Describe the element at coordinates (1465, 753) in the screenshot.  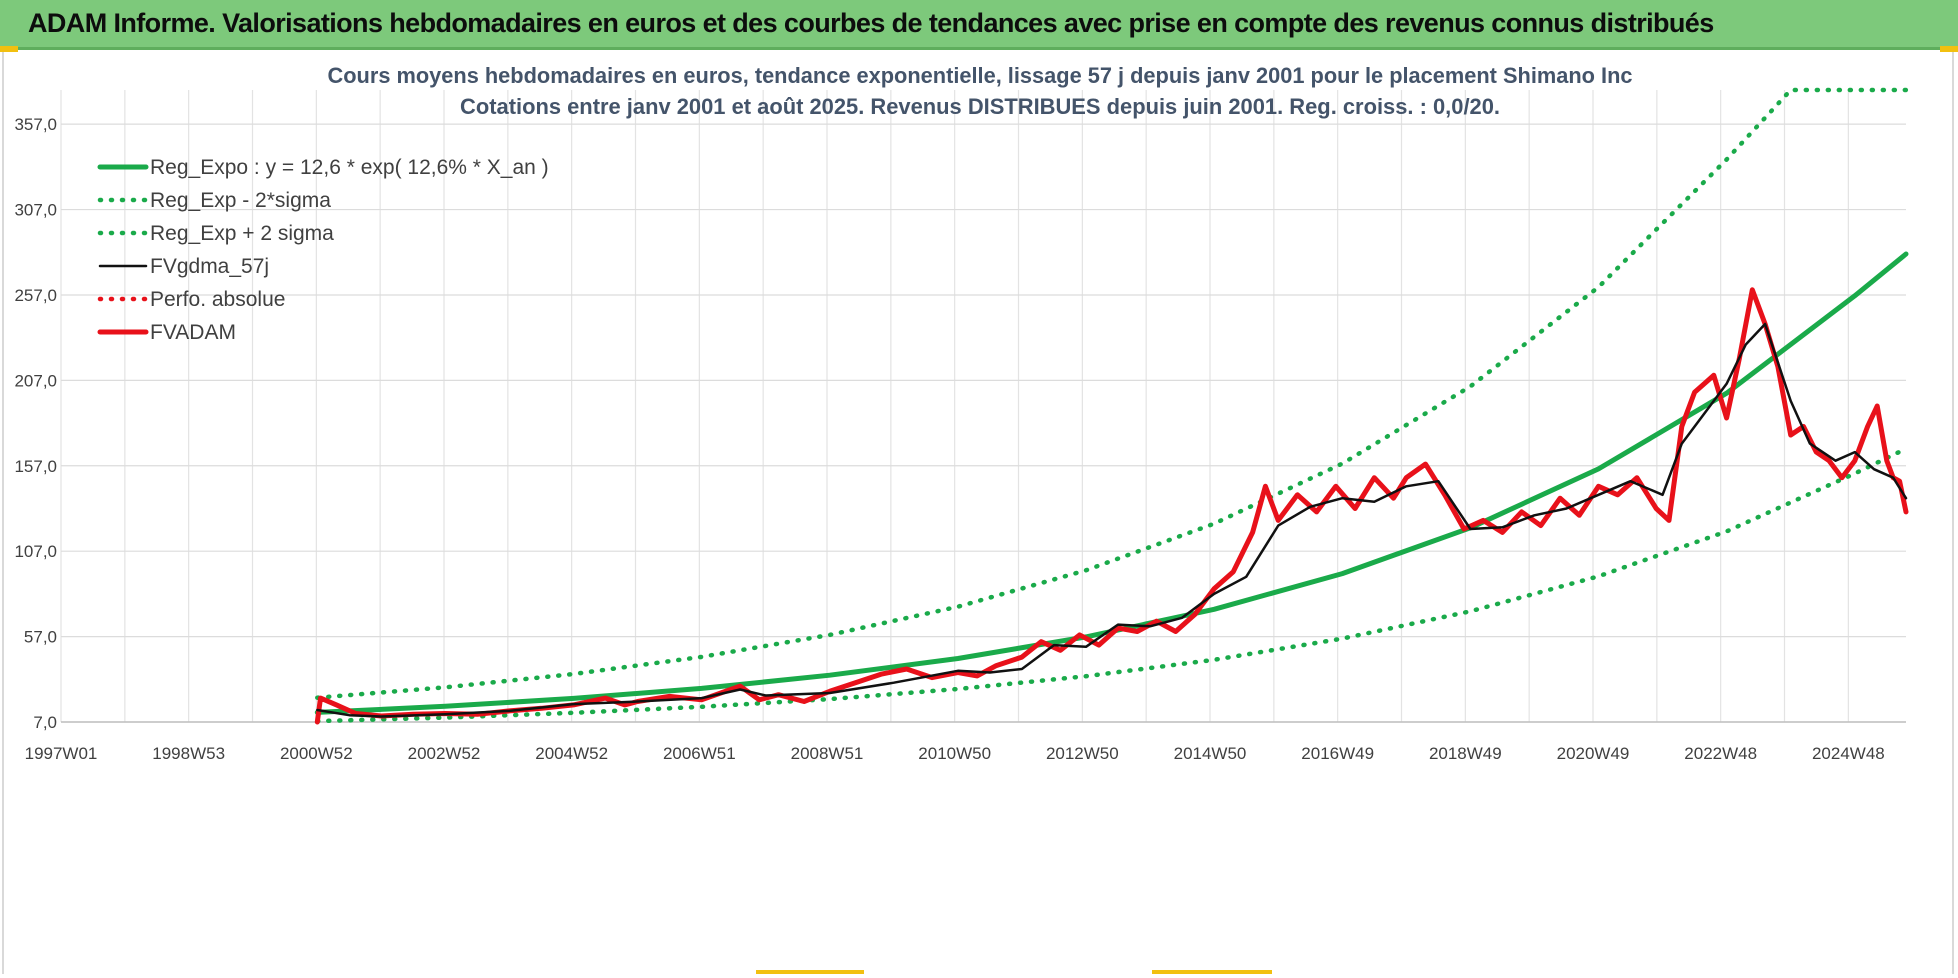
I see `x-tick-label: 2018W49` at that location.